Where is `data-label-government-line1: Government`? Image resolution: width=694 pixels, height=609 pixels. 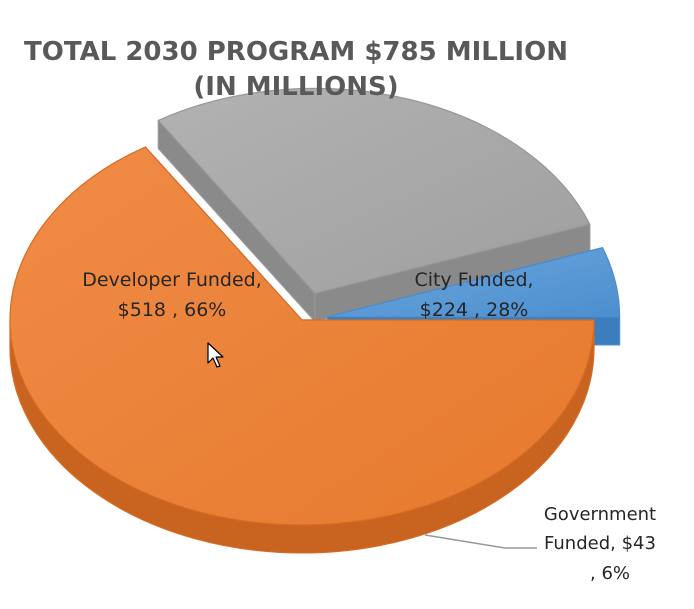
data-label-government-line1: Government is located at coordinates (600, 514).